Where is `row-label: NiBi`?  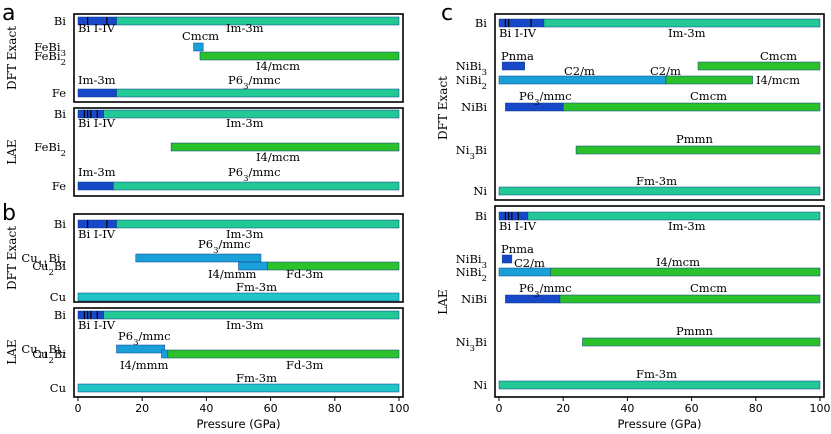
row-label: NiBi is located at coordinates (474, 107).